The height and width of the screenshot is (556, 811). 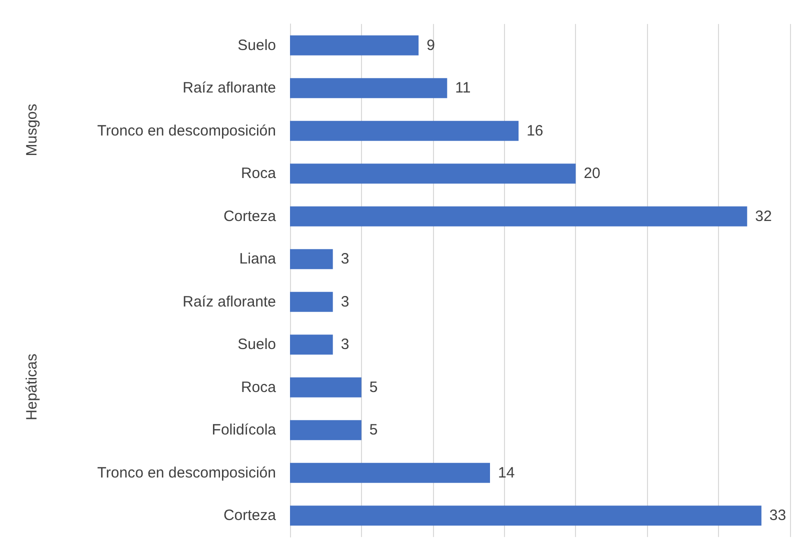 I want to click on text: Hepáticas, so click(x=32, y=387).